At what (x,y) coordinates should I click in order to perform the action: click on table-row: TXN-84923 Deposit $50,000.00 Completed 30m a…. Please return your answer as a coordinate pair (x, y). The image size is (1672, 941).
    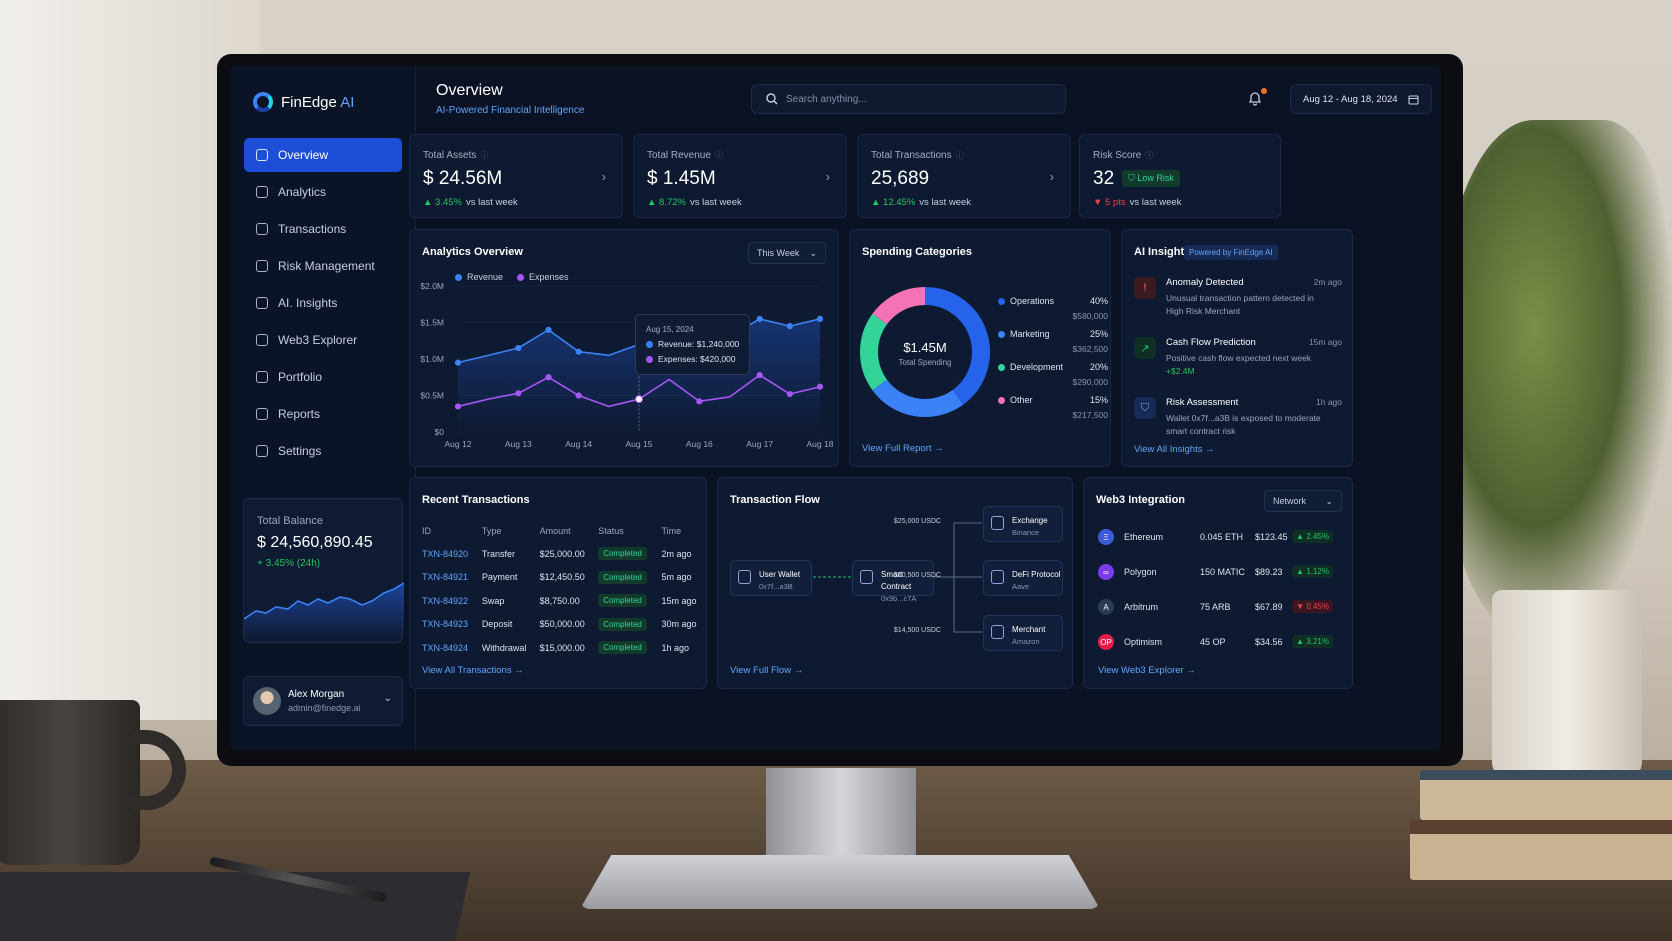
    Looking at the image, I should click on (564, 625).